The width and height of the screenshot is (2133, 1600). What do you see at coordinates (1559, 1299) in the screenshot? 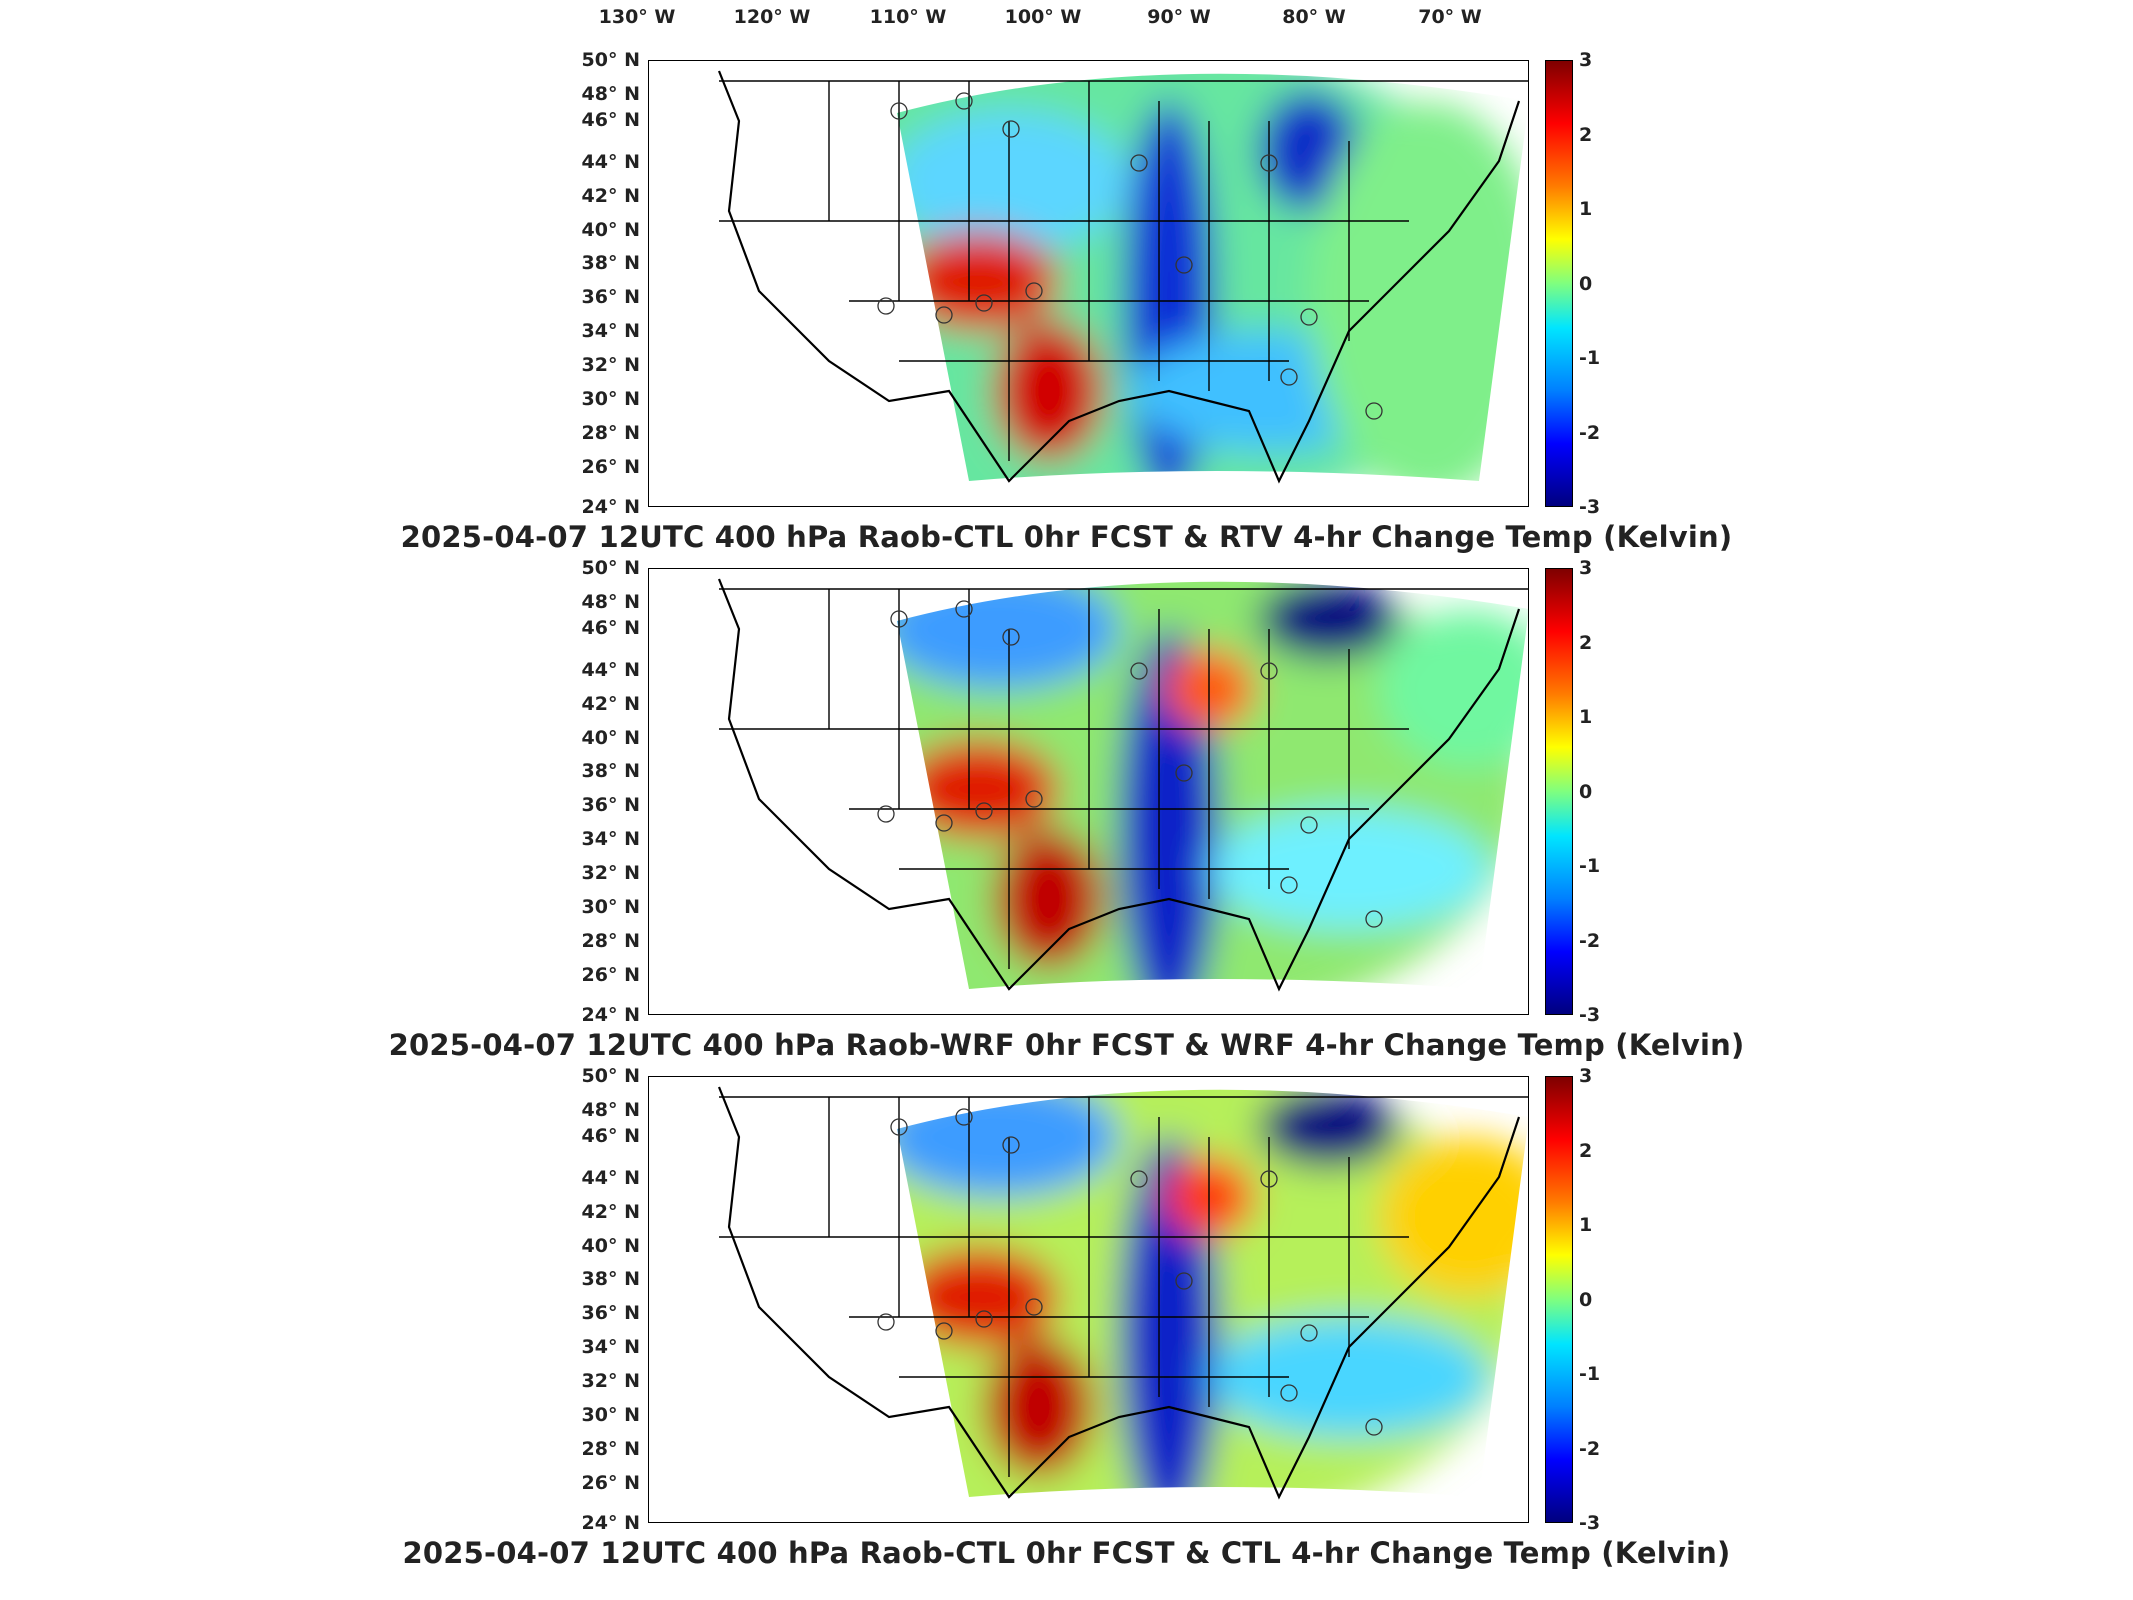
I see `colorbar` at bounding box center [1559, 1299].